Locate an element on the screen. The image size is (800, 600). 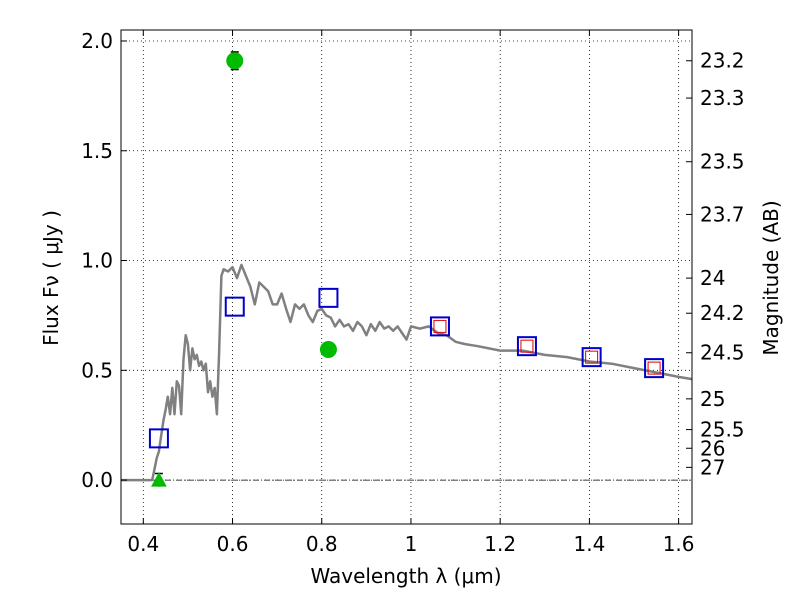
y-tick-label: 1.0 is located at coordinates (97, 261).